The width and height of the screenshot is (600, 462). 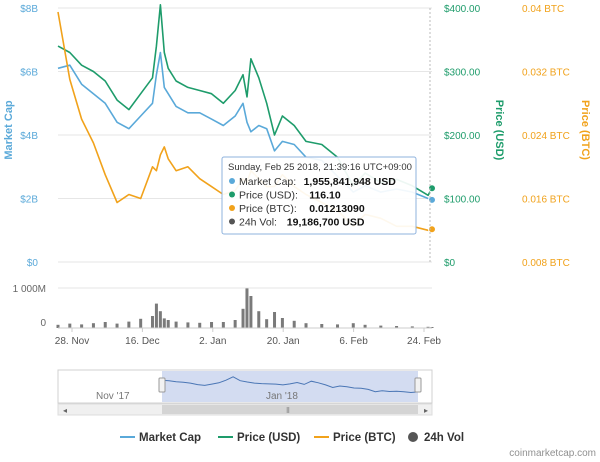 I want to click on scroll-right-arrow-icon: ▸, so click(x=426, y=410).